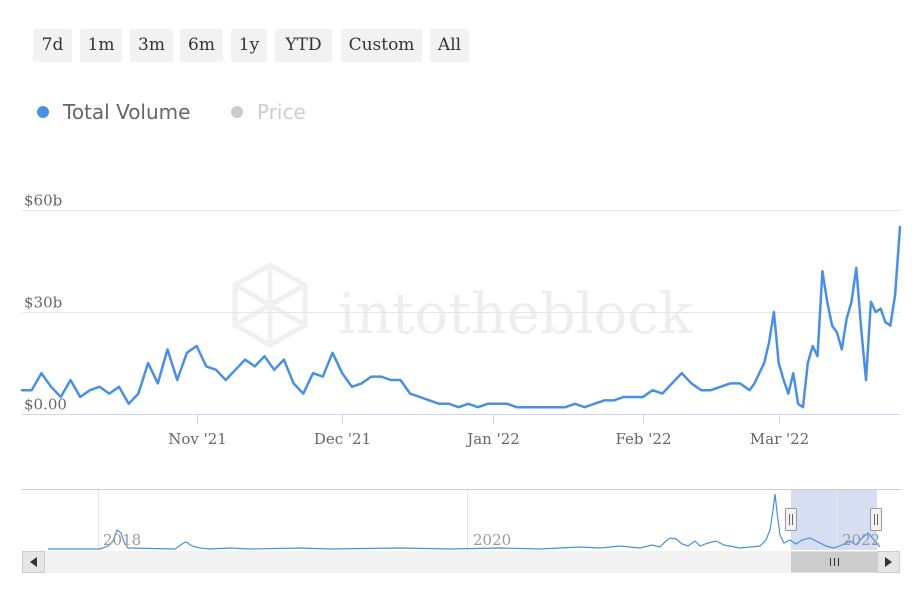  I want to click on arrow-left-icon, so click(33, 562).